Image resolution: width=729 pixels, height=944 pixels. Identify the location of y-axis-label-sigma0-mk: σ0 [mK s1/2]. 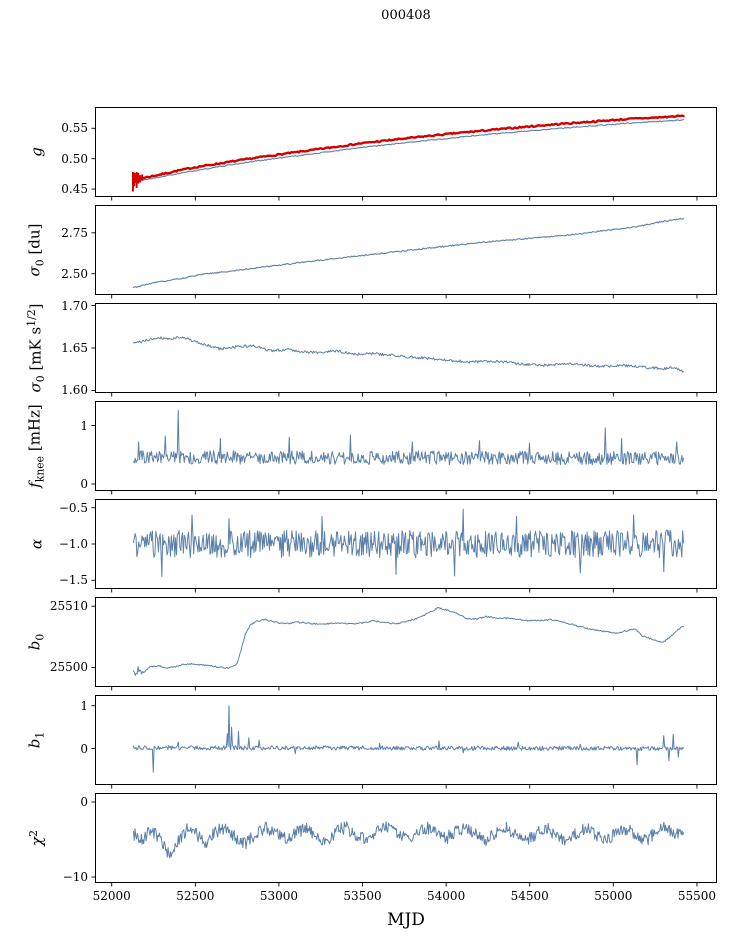
(36, 348).